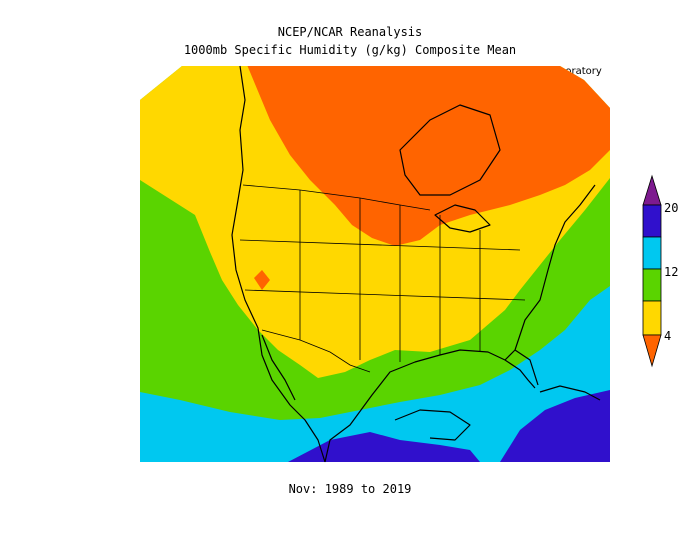 The width and height of the screenshot is (700, 542). I want to click on colorbar-arrow-bottom, so click(652, 351).